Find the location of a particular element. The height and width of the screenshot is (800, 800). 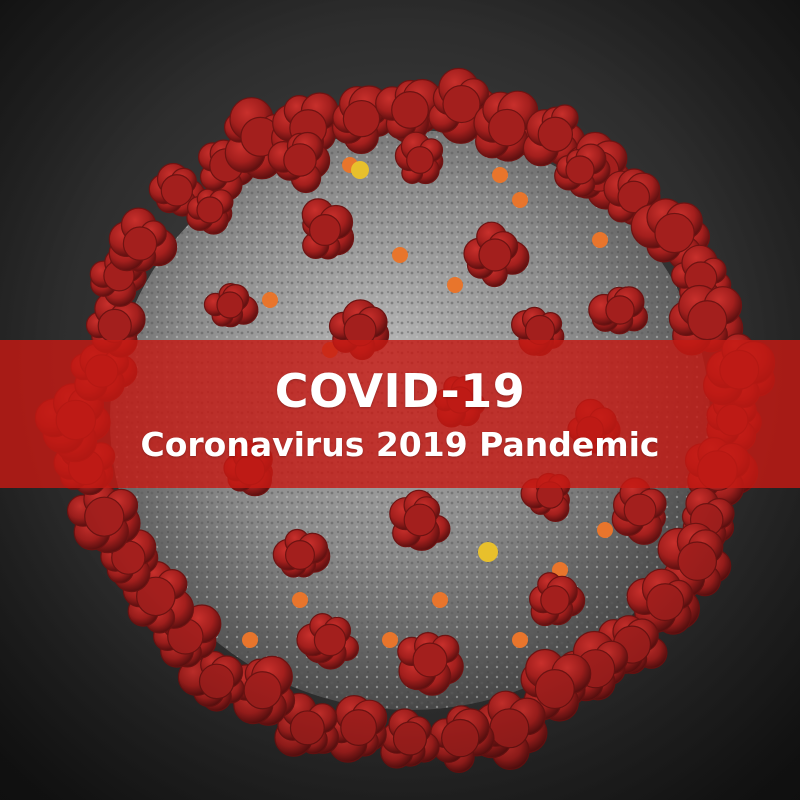

page-title: COVID-19 is located at coordinates (400, 391).